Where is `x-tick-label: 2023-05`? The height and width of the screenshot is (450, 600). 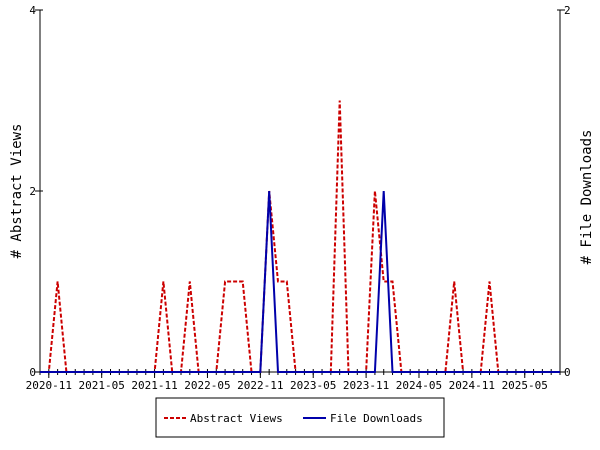 x-tick-label: 2023-05 is located at coordinates (313, 385).